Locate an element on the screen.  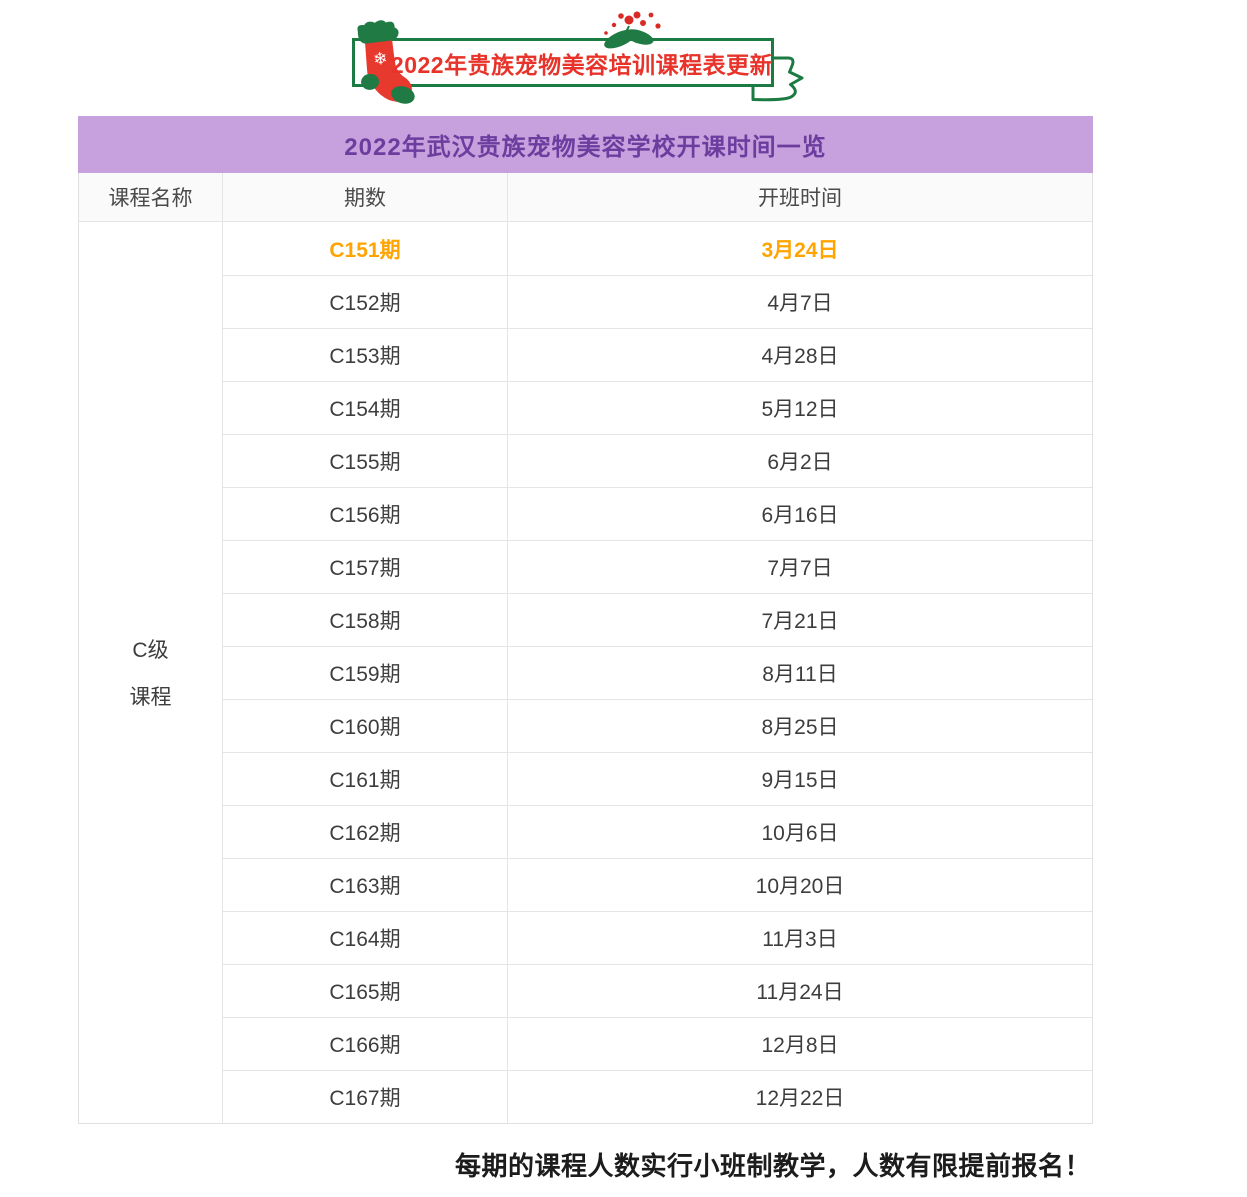
table-header-row: 课程名称 期数 开班时间 is located at coordinates (585, 197).